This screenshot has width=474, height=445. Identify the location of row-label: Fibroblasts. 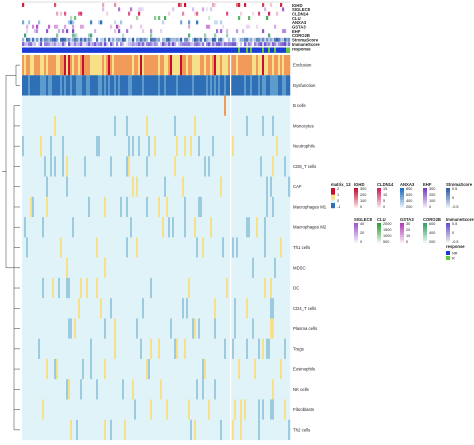
(303, 409).